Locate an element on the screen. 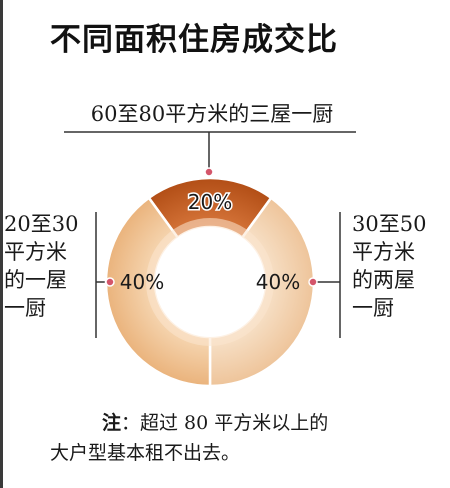 This screenshot has height=488, width=450. callout-left: 20至30 平方米 的一屋 一厨 is located at coordinates (47, 266).